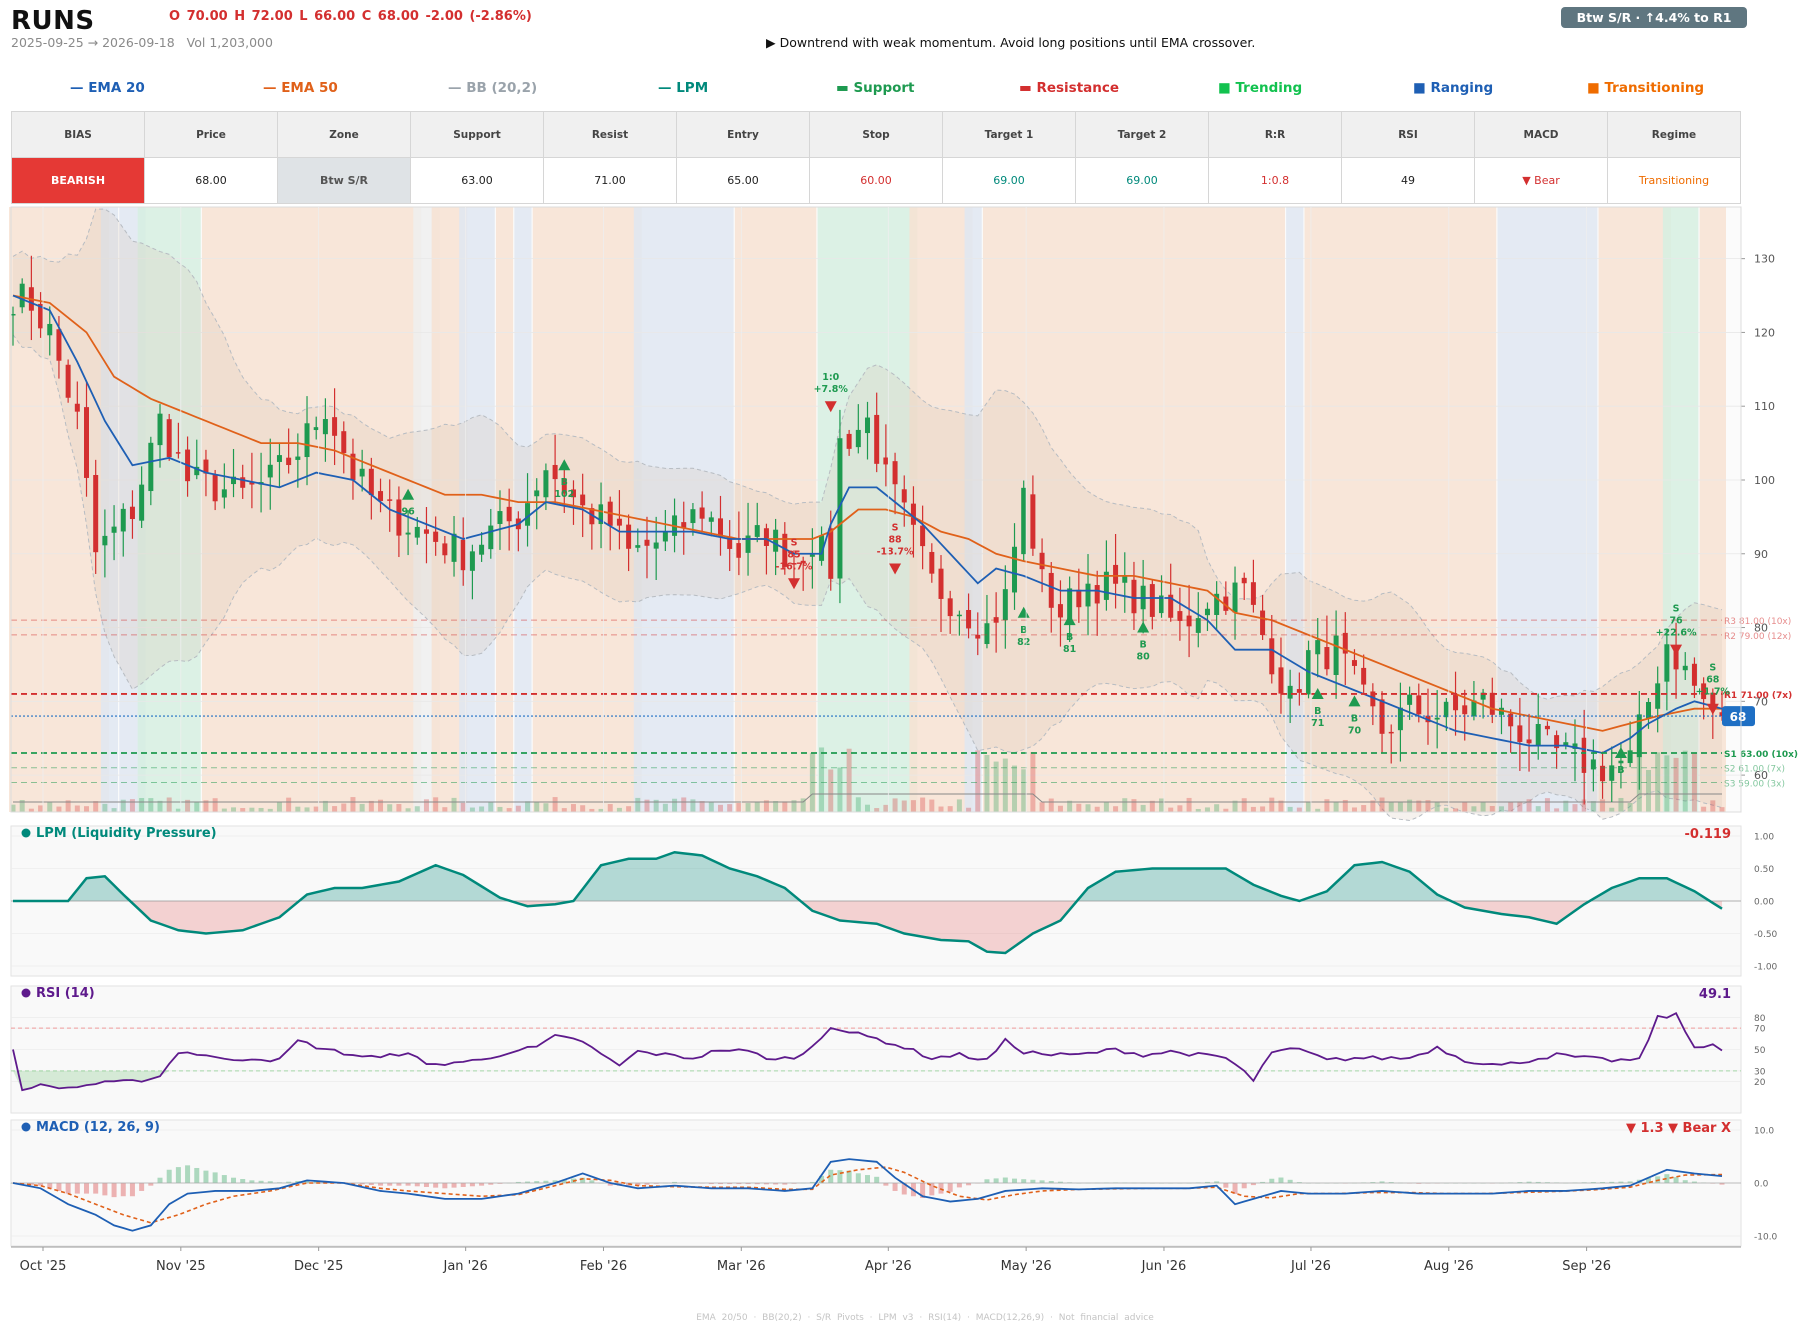 The height and width of the screenshot is (1330, 1802). I want to click on rsi-tick-label: 70, so click(1760, 1030).